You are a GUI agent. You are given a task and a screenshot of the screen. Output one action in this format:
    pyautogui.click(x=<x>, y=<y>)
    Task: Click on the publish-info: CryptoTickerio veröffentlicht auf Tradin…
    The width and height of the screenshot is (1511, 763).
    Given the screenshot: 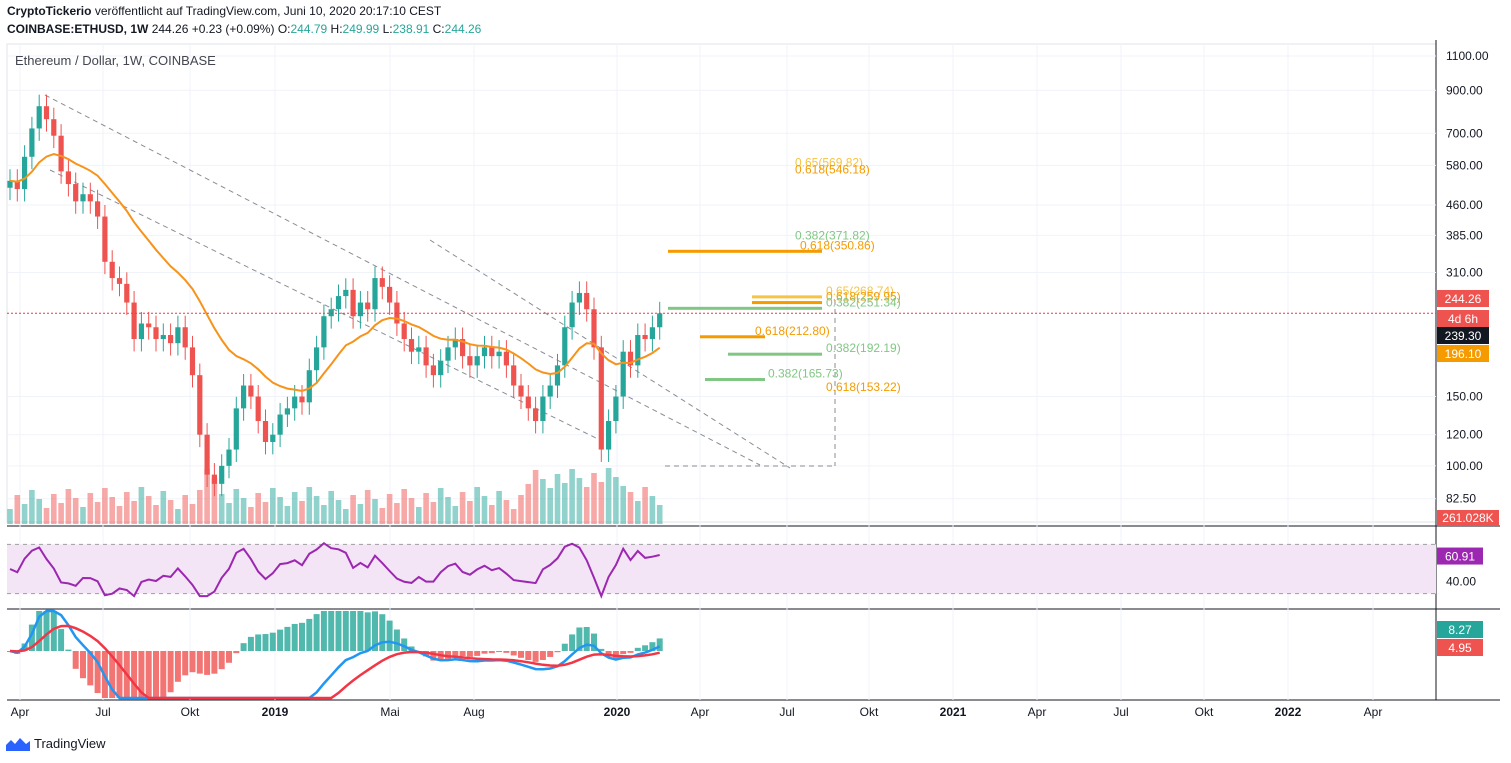 What is the action you would take?
    pyautogui.click(x=224, y=11)
    